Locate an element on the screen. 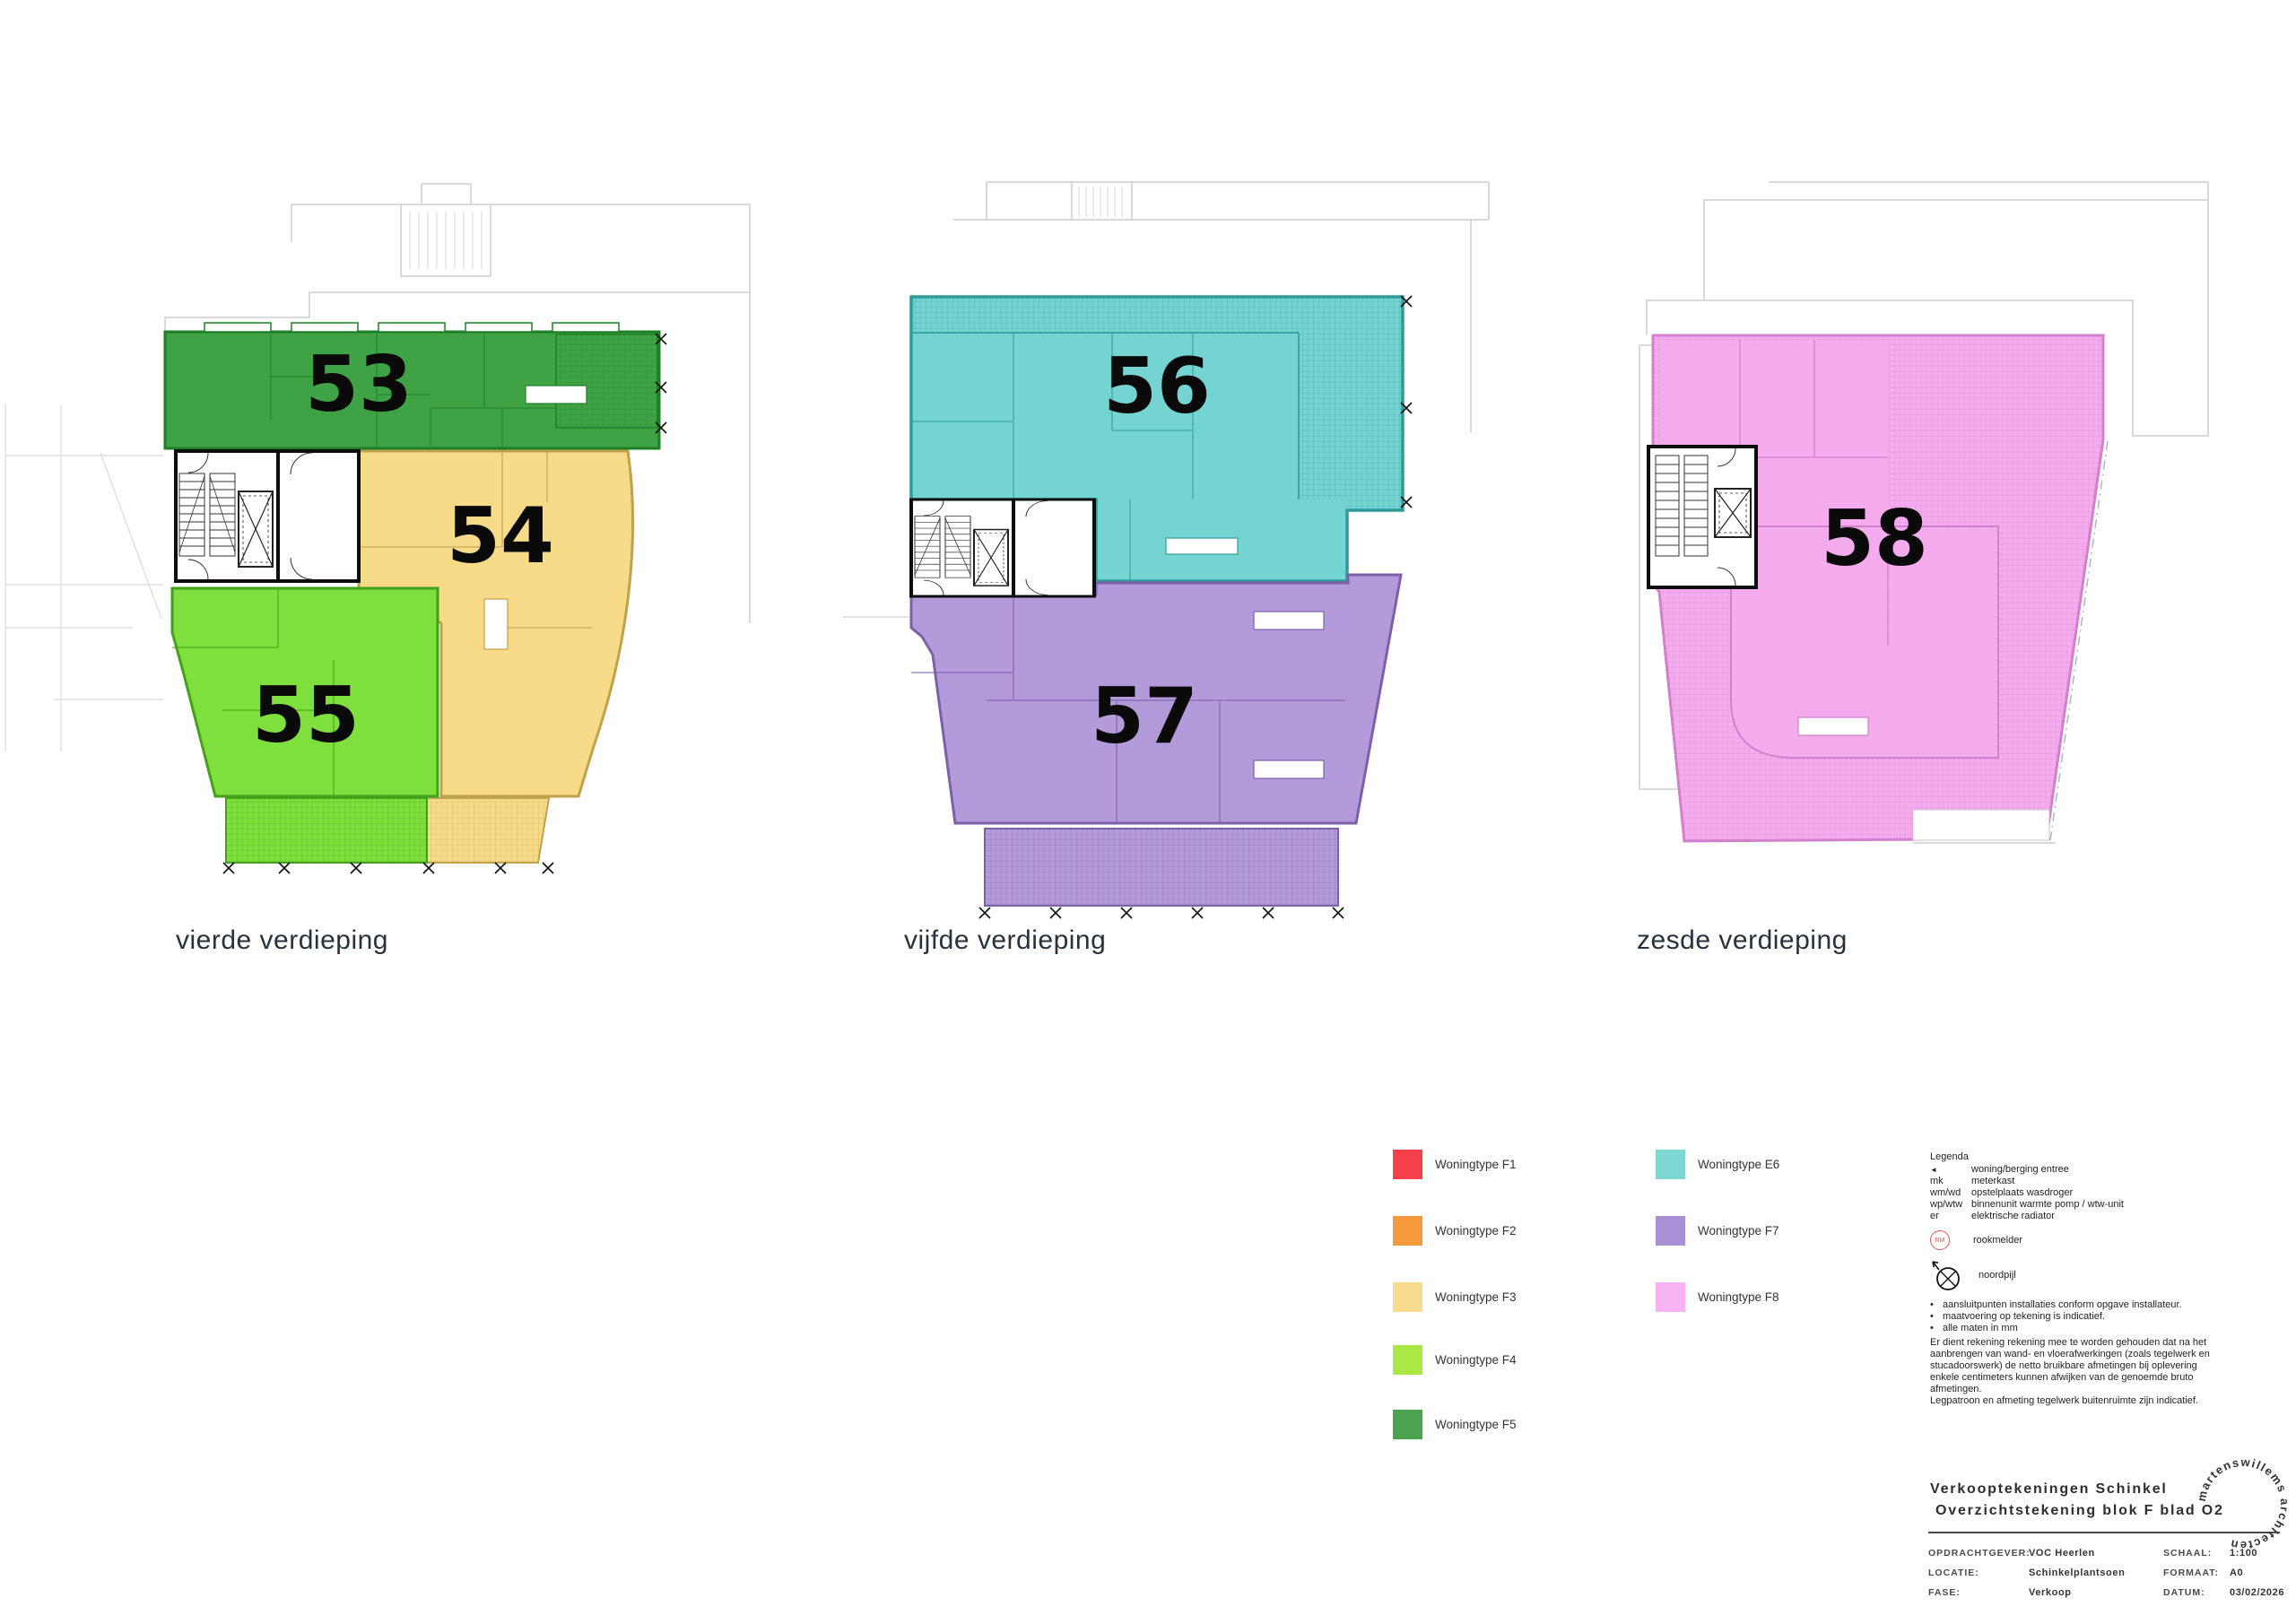  legenda-entry-key: er is located at coordinates (1934, 1216).